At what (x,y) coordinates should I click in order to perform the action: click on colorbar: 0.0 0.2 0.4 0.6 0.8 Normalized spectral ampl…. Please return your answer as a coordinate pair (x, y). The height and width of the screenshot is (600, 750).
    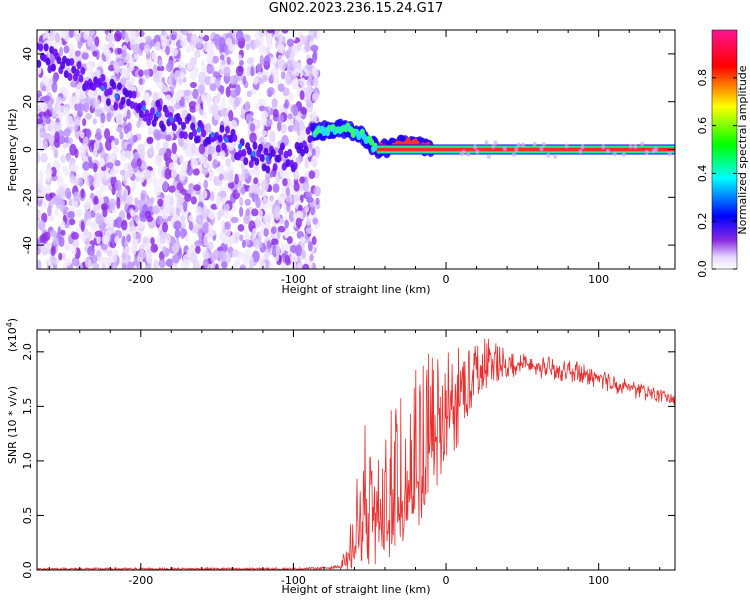
    Looking at the image, I should click on (722, 153).